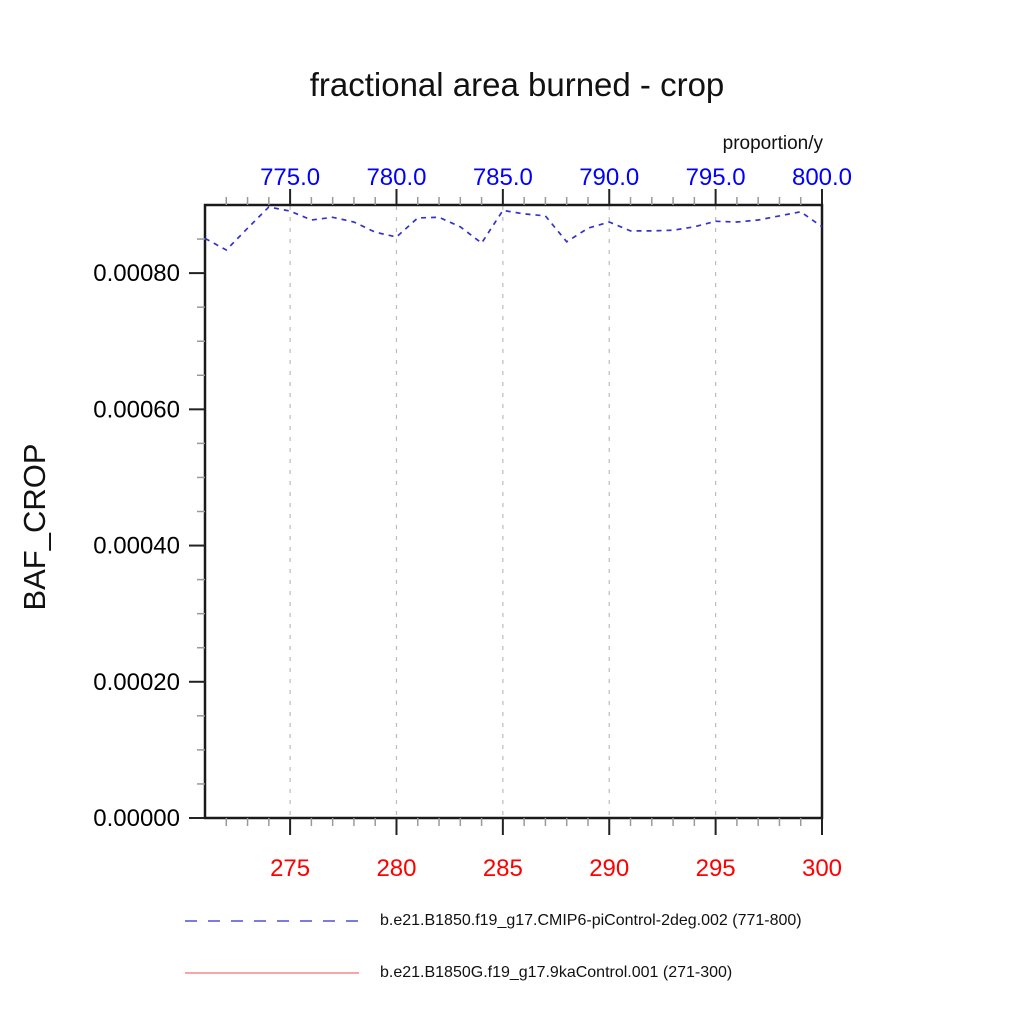  What do you see at coordinates (136, 273) in the screenshot?
I see `y-tick-label: 0.00080` at bounding box center [136, 273].